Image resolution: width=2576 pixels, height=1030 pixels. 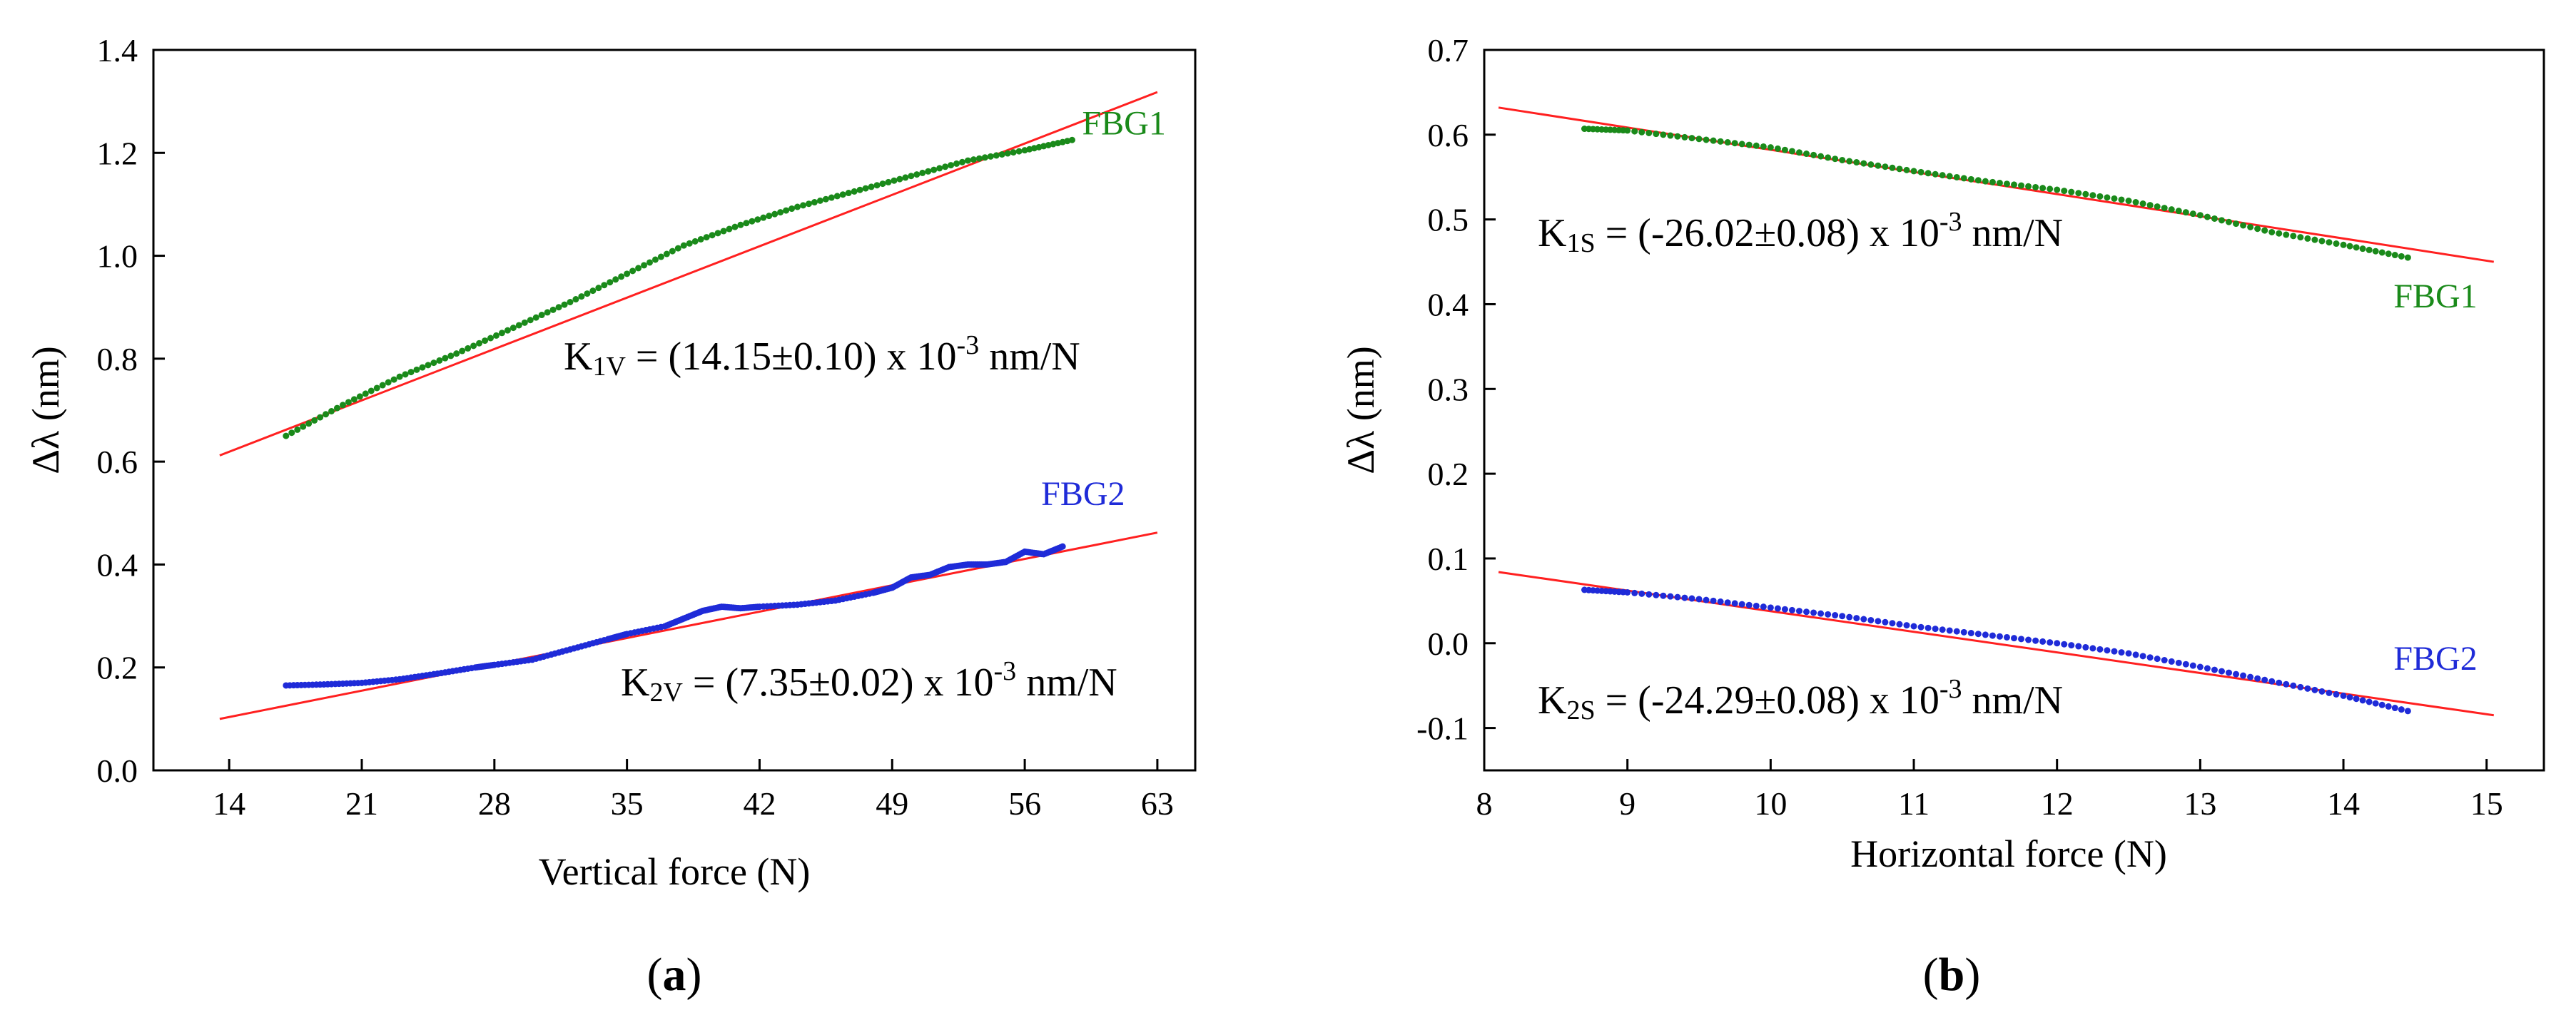 I want to click on x-tick-label: 14, so click(x=2343, y=803).